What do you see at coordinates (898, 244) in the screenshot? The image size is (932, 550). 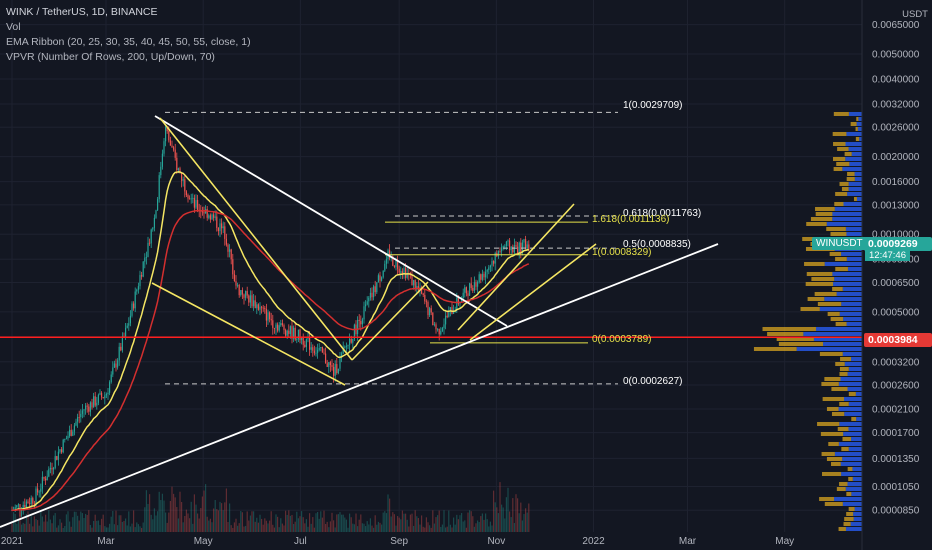 I see `current-price-tag: 0.0009269` at bounding box center [898, 244].